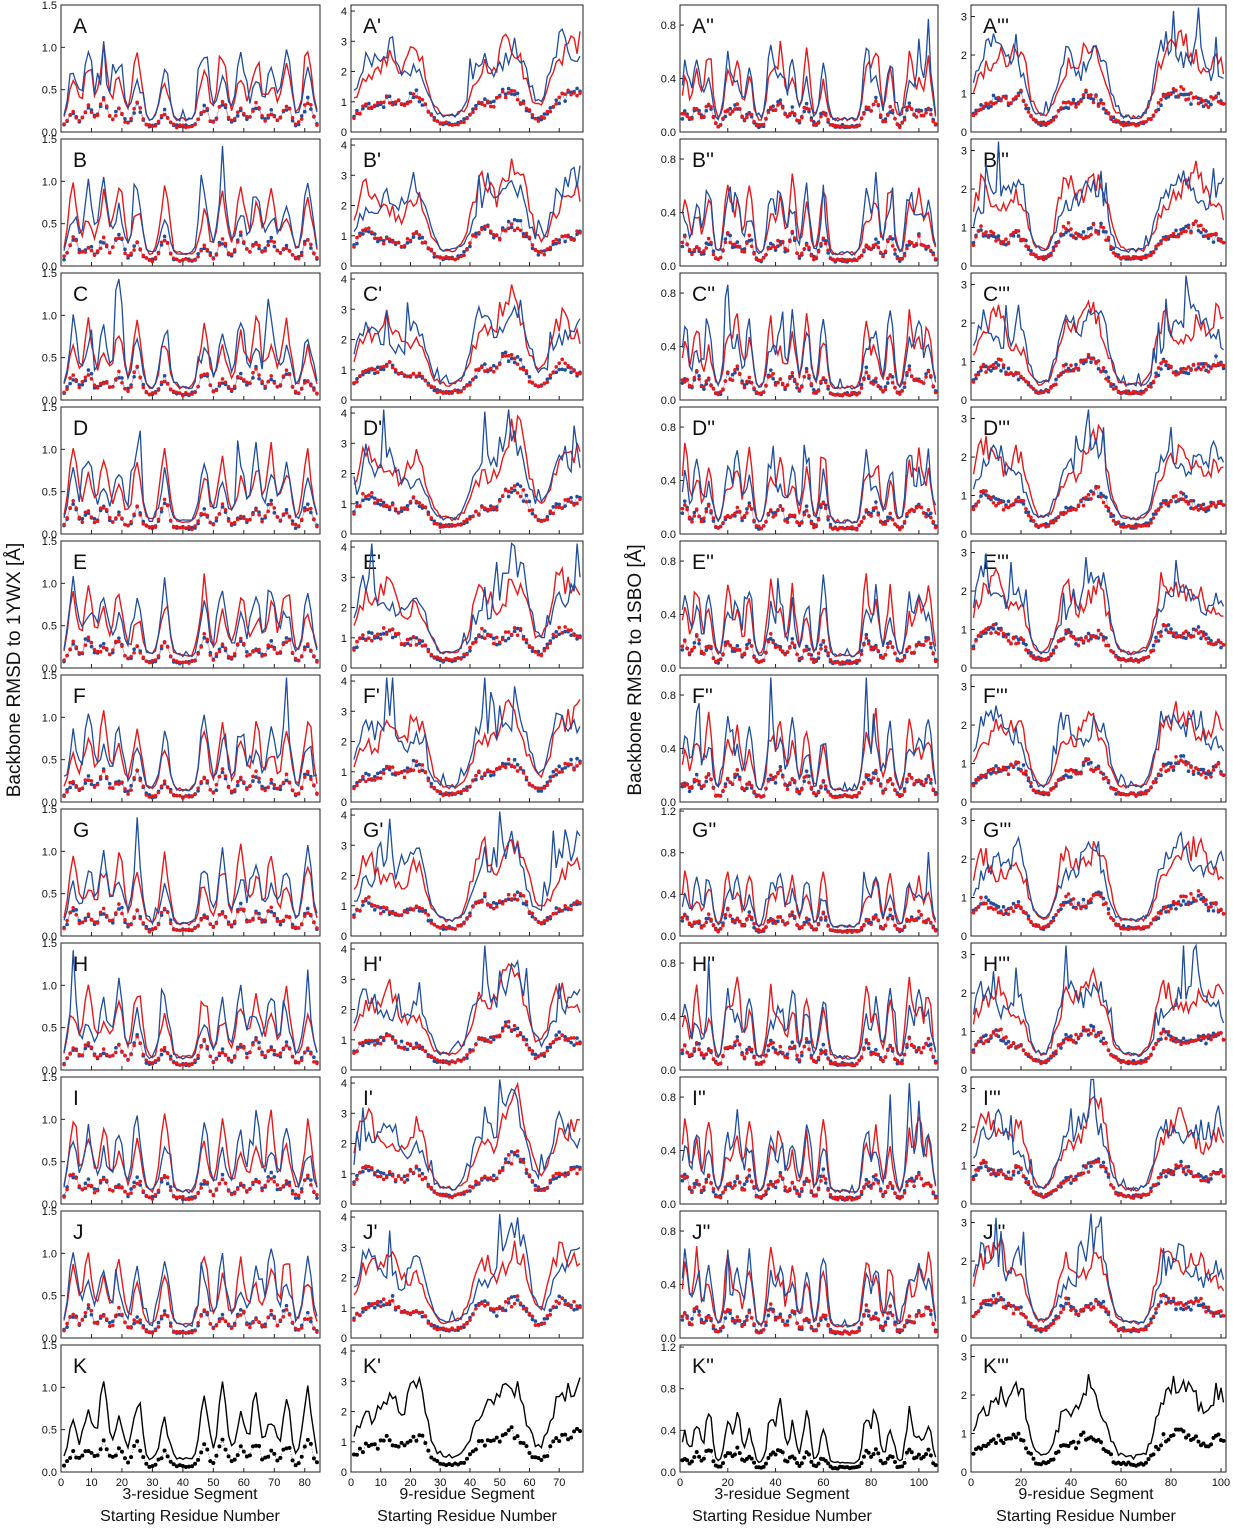  What do you see at coordinates (703, 428) in the screenshot?
I see `panel-label: D''` at bounding box center [703, 428].